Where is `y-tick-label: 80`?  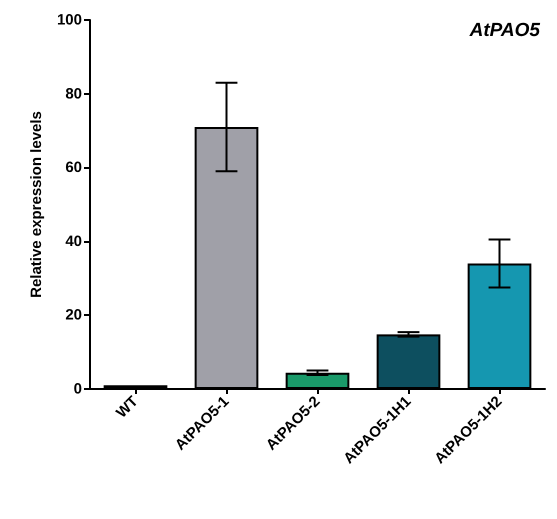
y-tick-label: 80 is located at coordinates (73, 93).